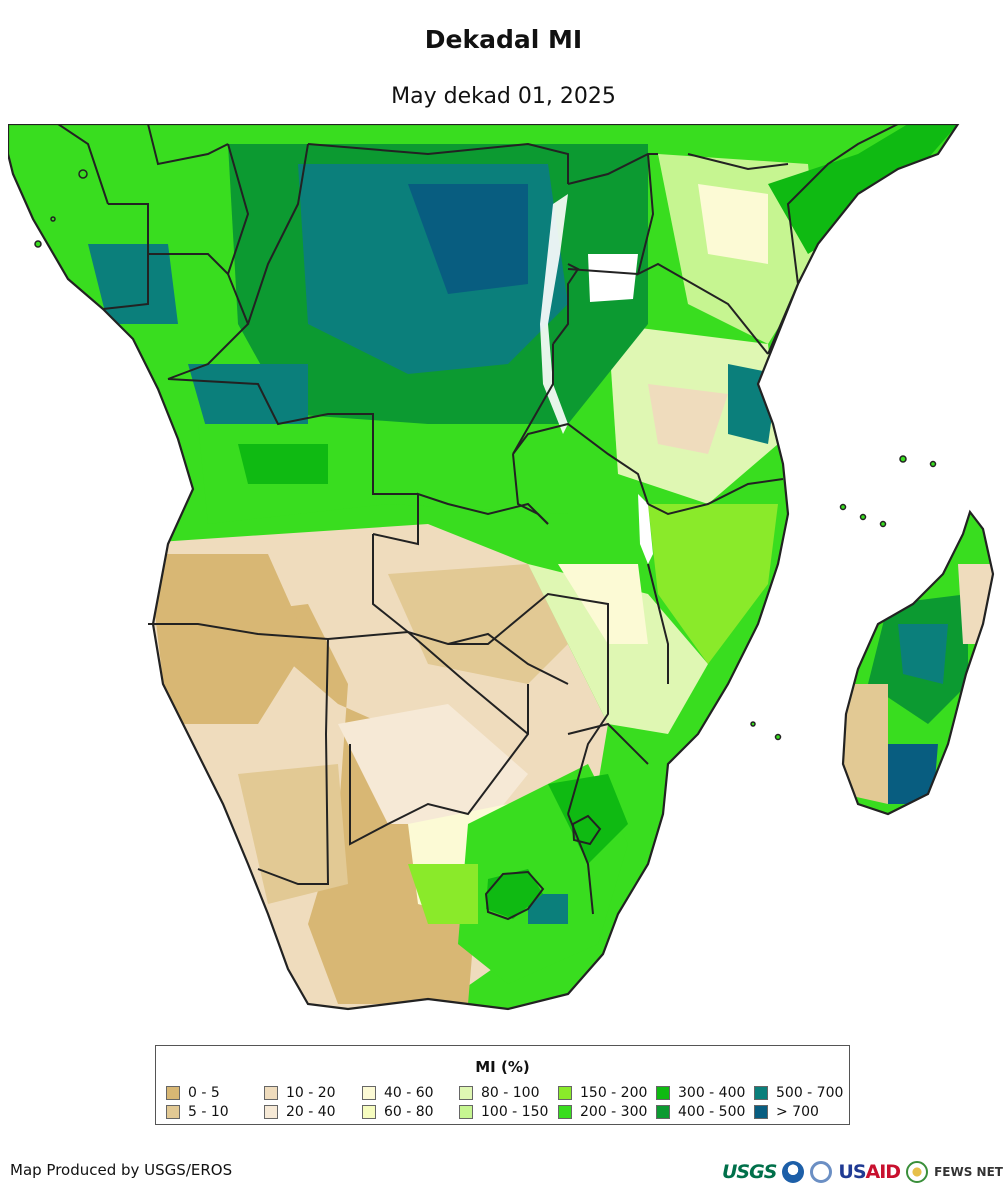 Image resolution: width=1007 pixels, height=1195 pixels. Describe the element at coordinates (614, 1093) in the screenshot. I see `legend-label: 150 - 200` at that location.